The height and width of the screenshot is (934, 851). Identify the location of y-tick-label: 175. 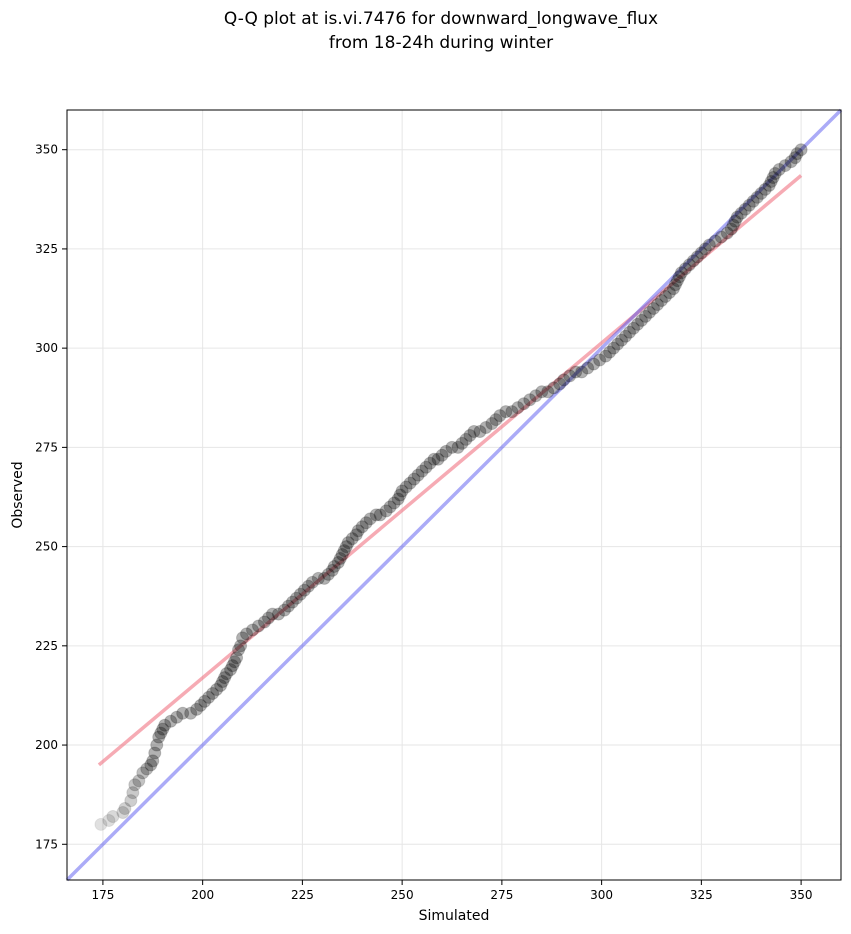
(46, 844).